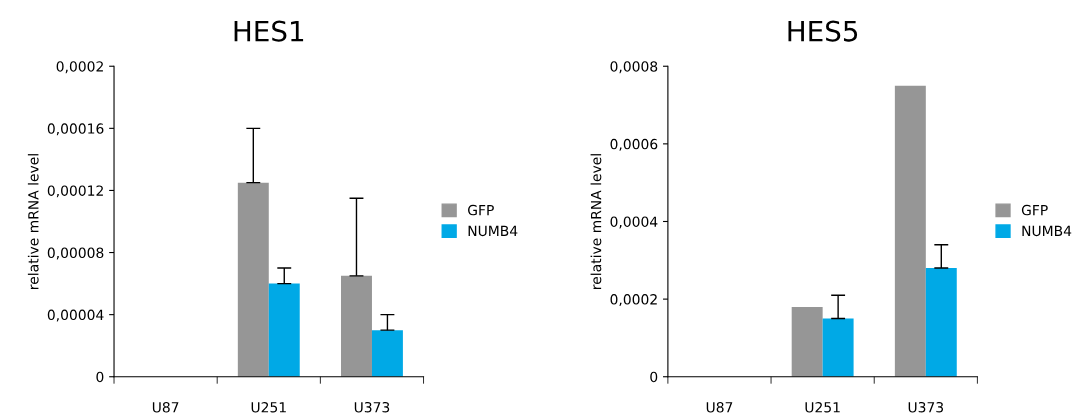 Image resolution: width=1086 pixels, height=414 pixels. I want to click on y-tick-label: 0,0008, so click(634, 67).